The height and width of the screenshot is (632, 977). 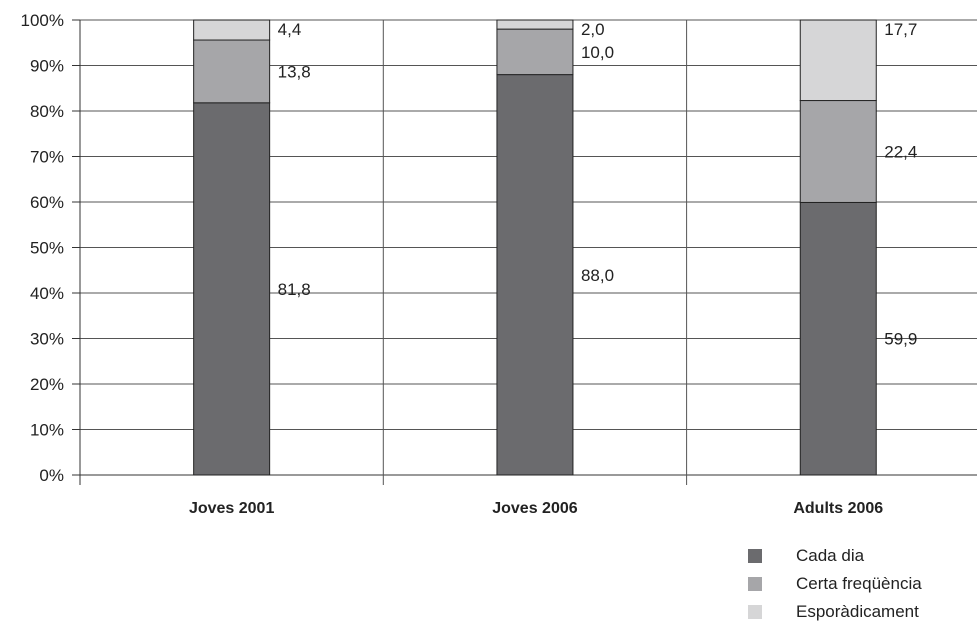 I want to click on y-tick-label: 10%, so click(x=47, y=430).